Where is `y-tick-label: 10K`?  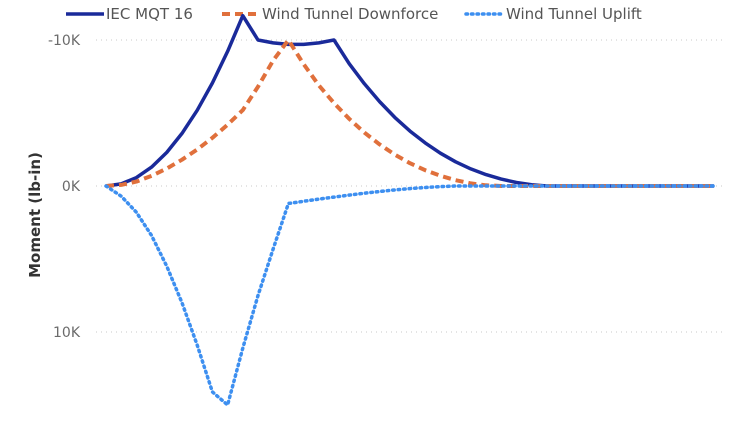 y-tick-label: 10K is located at coordinates (67, 333).